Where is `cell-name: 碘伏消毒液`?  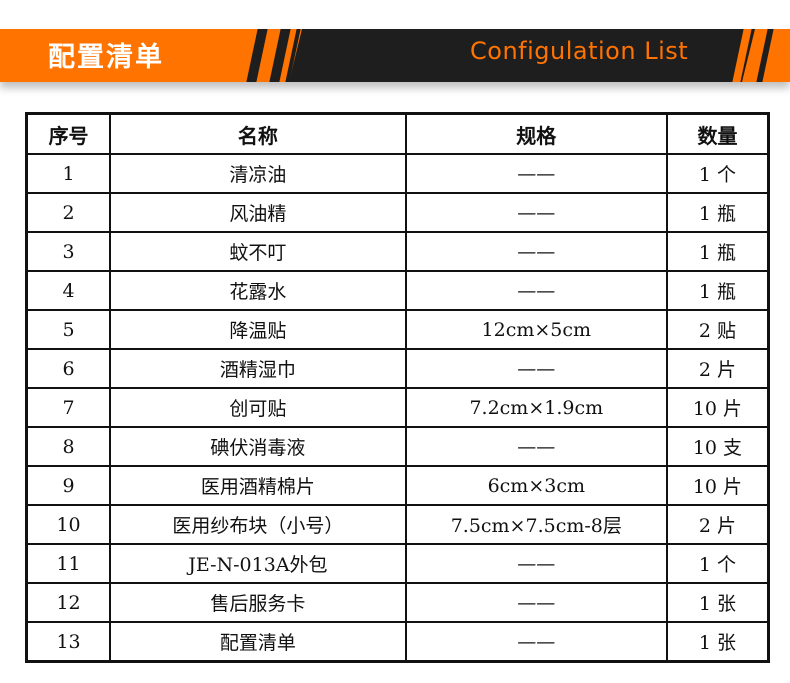 cell-name: 碘伏消毒液 is located at coordinates (258, 446).